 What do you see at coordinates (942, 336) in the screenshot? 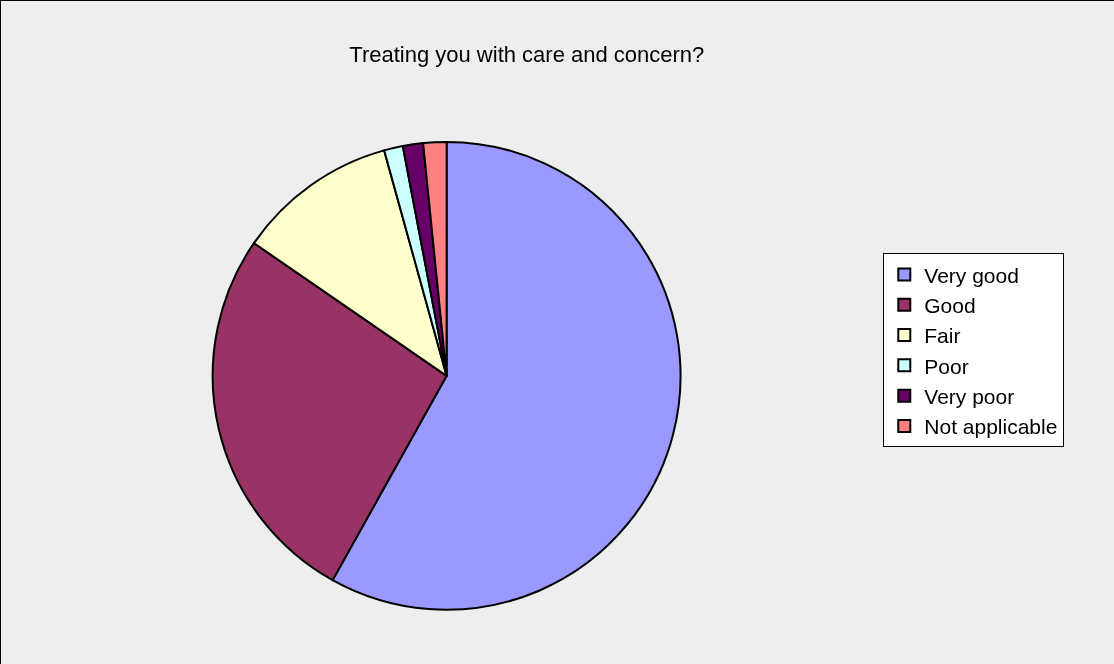
I see `legend-label: Fair` at bounding box center [942, 336].